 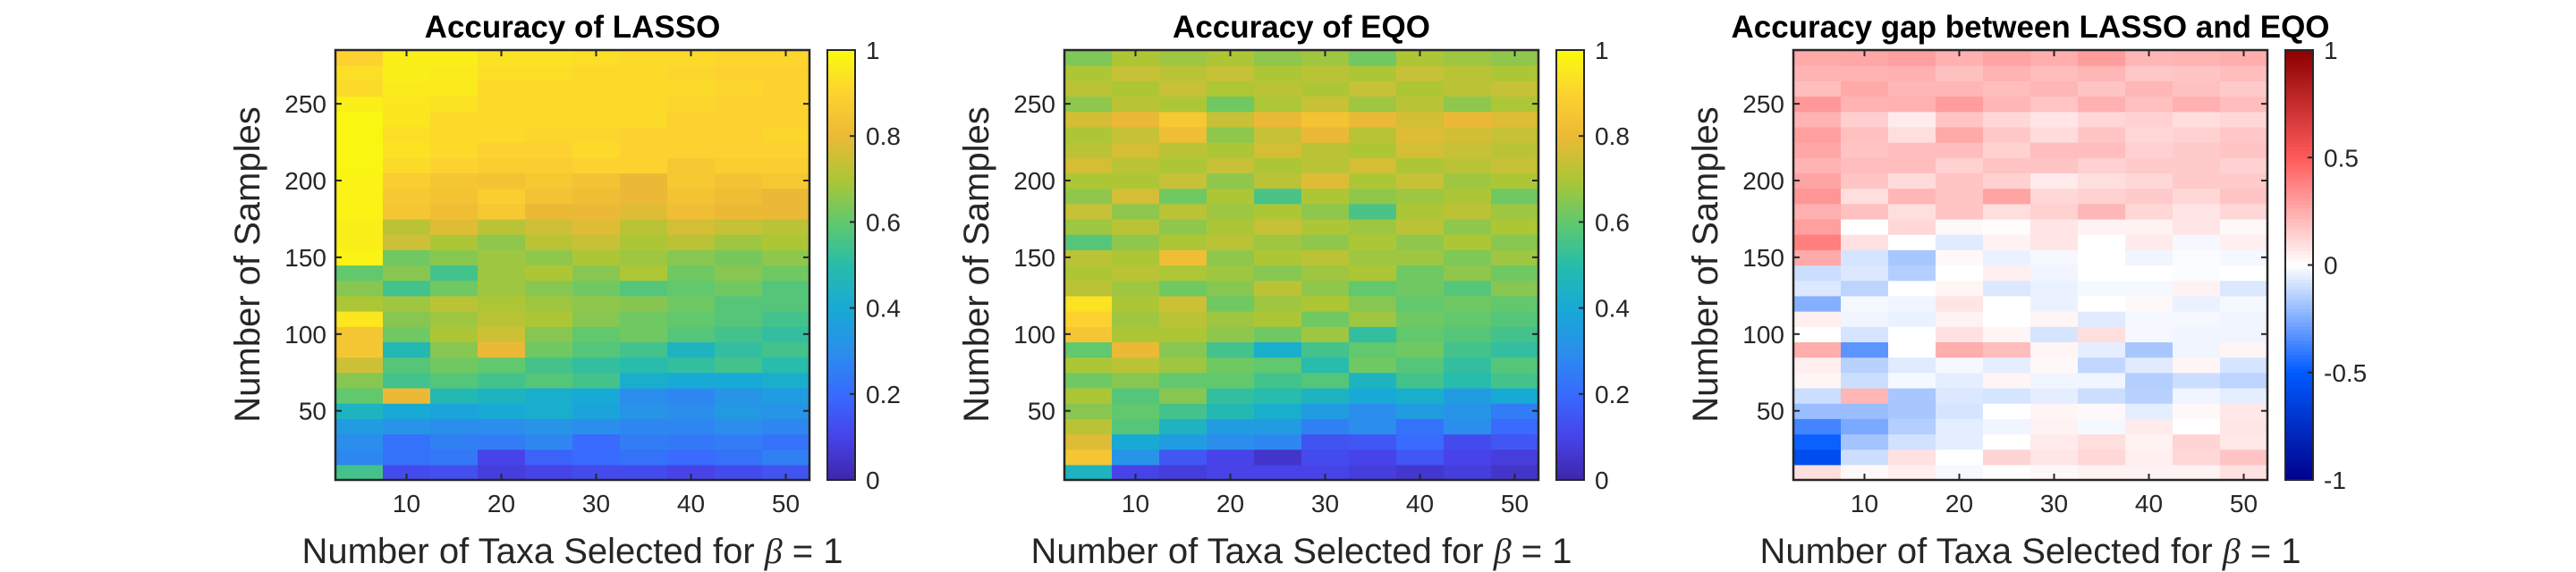 I want to click on y-axis-label: Number of Samples, so click(x=247, y=264).